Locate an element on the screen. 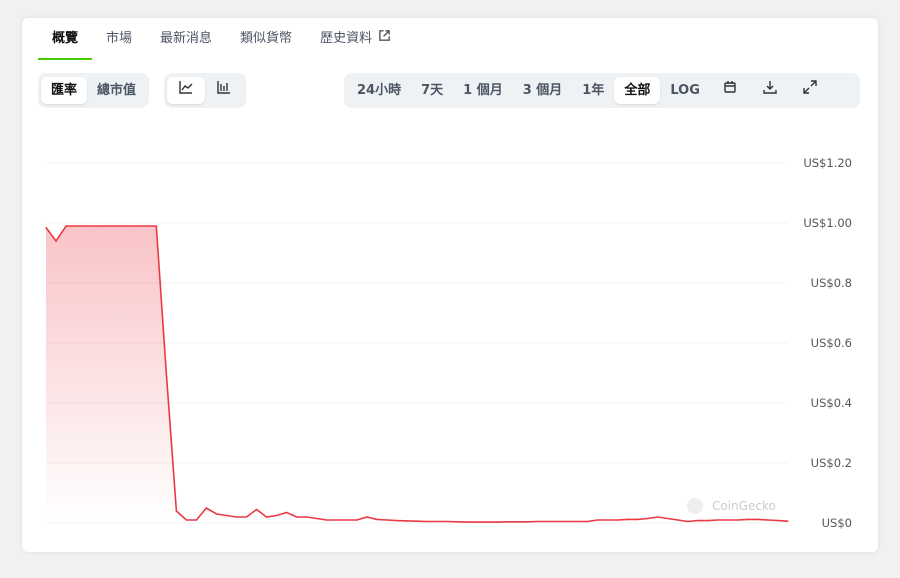 The height and width of the screenshot is (578, 900). metric-option-0: 匯率 is located at coordinates (64, 90).